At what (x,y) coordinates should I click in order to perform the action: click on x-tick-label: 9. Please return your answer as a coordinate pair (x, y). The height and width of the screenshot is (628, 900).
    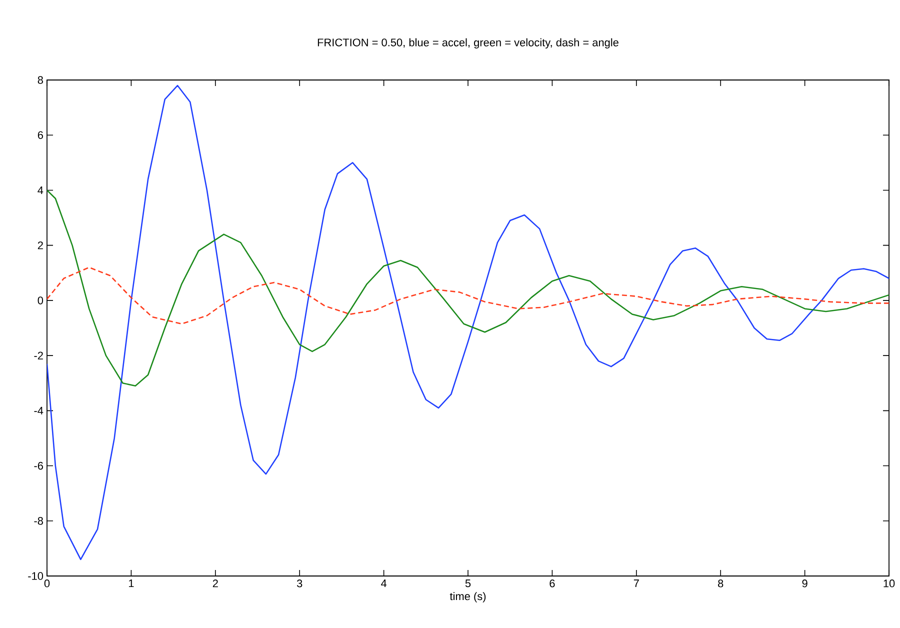
    Looking at the image, I should click on (805, 584).